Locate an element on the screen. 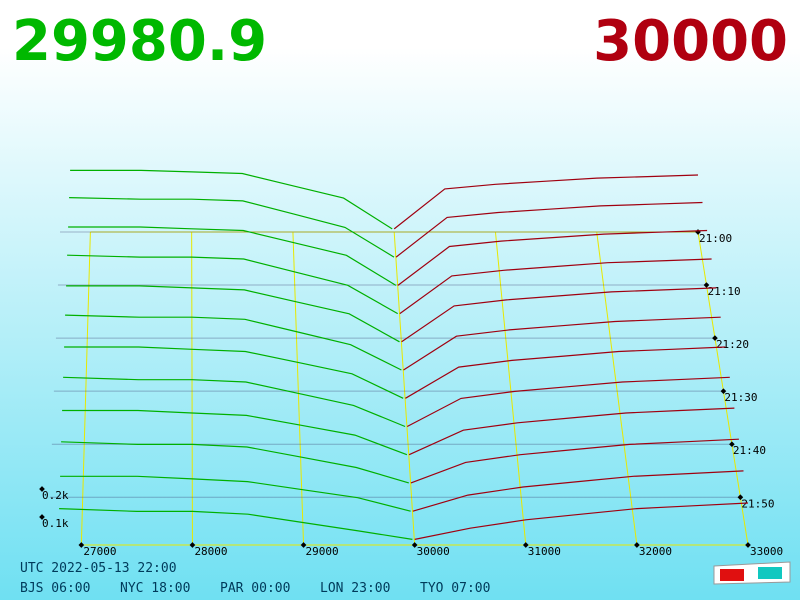  time-label: 21:30 is located at coordinates (740, 397).